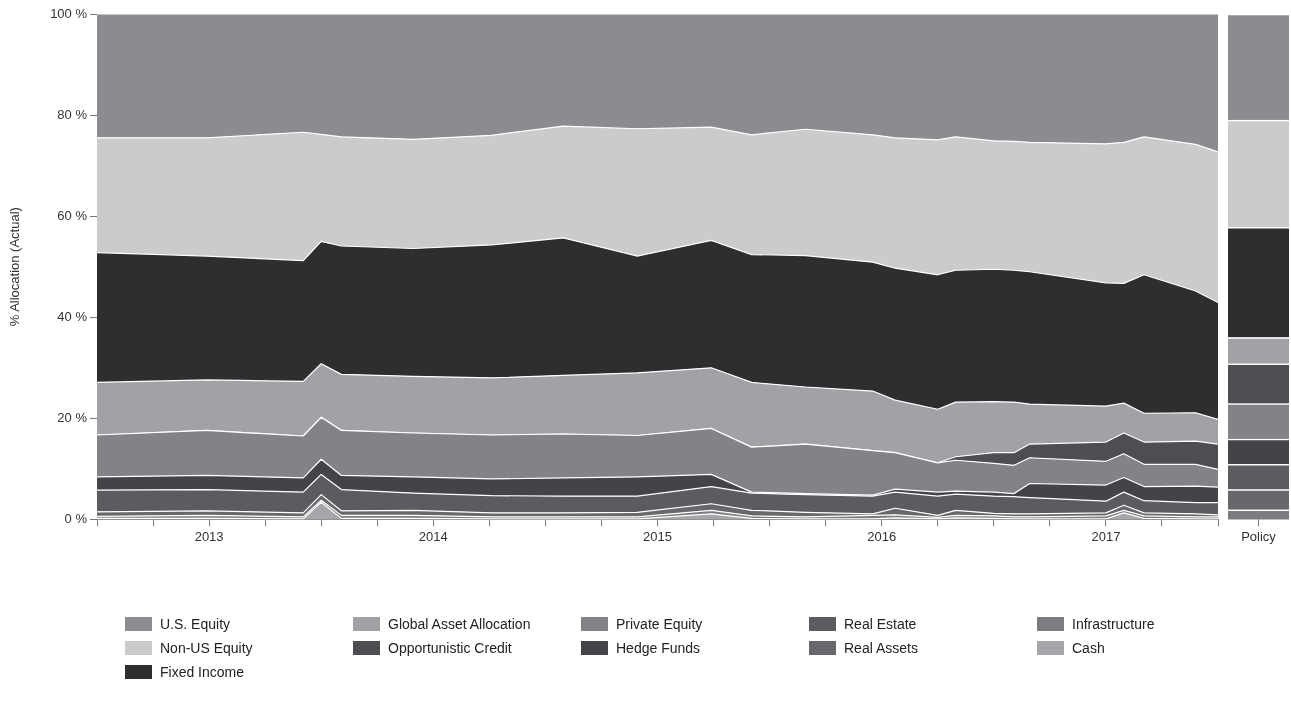 The height and width of the screenshot is (705, 1291). Describe the element at coordinates (450, 648) in the screenshot. I see `legend-label: Opportunistic Credit` at that location.